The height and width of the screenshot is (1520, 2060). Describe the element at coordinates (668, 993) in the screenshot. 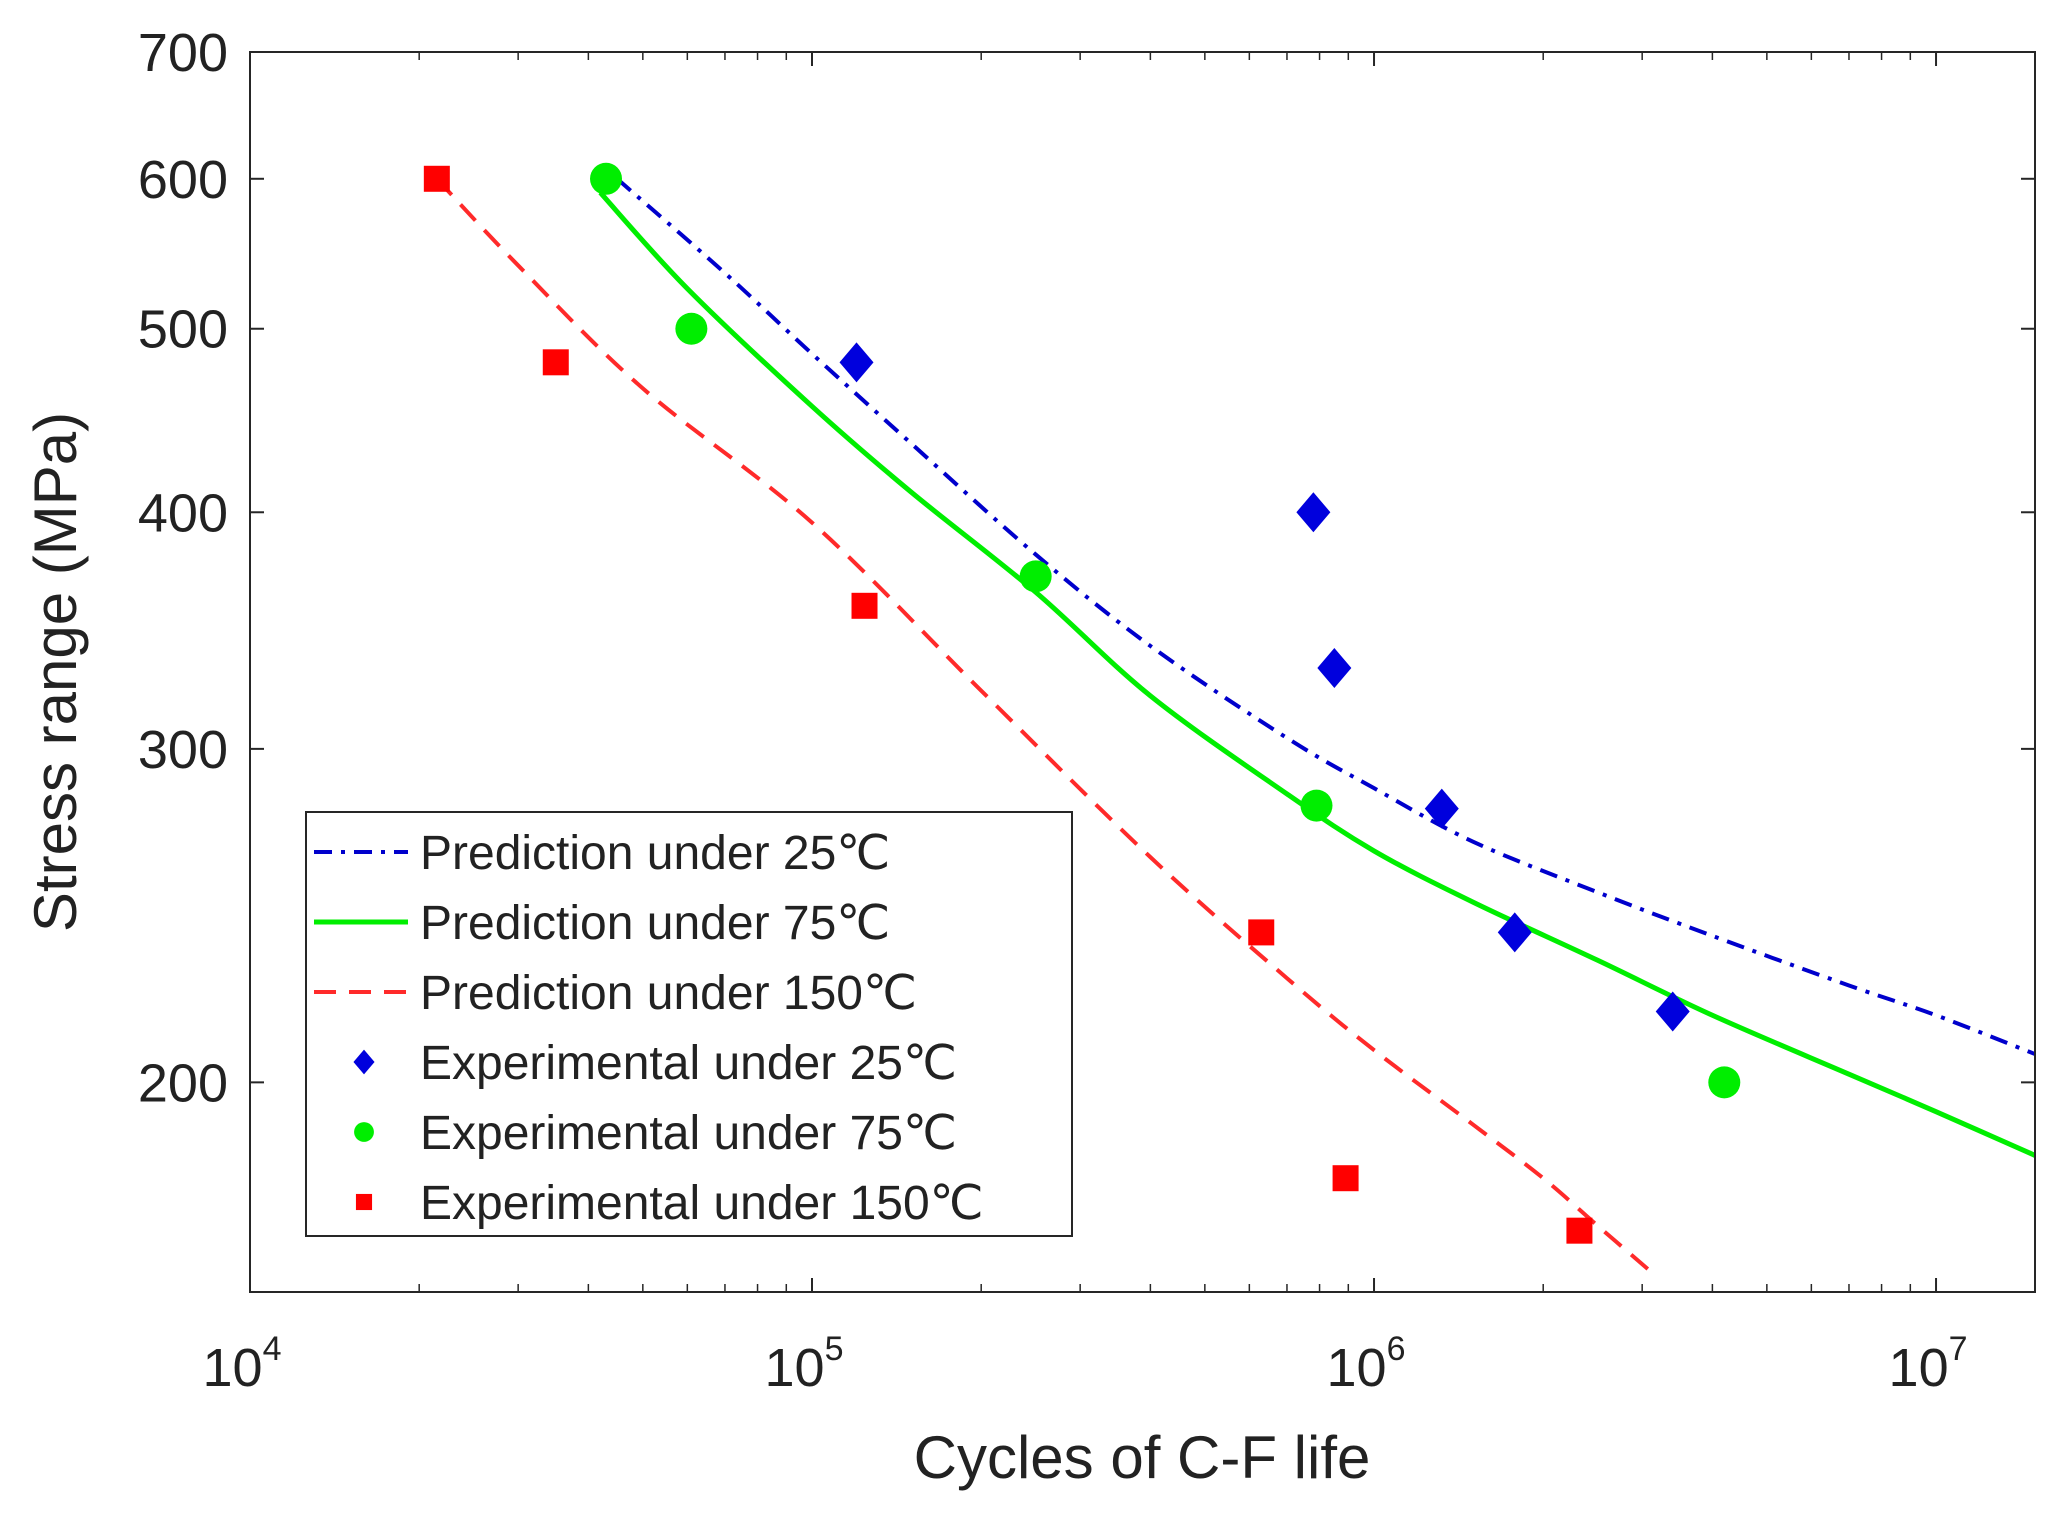

I see `legend-entry-prediction-under-150-label: Prediction under 150℃` at that location.